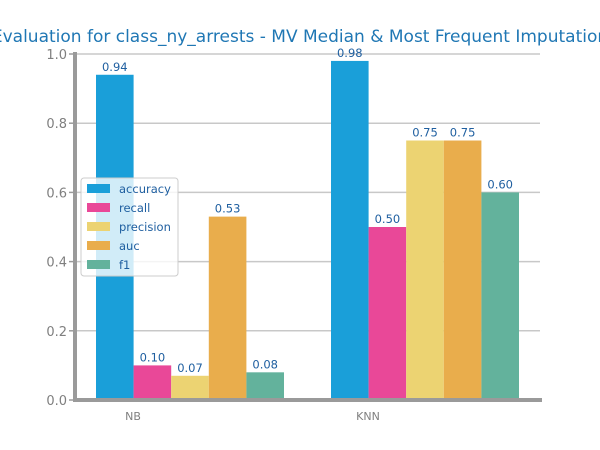 The height and width of the screenshot is (450, 600). Describe the element at coordinates (98, 264) in the screenshot. I see `legend-swatch-f1` at that location.